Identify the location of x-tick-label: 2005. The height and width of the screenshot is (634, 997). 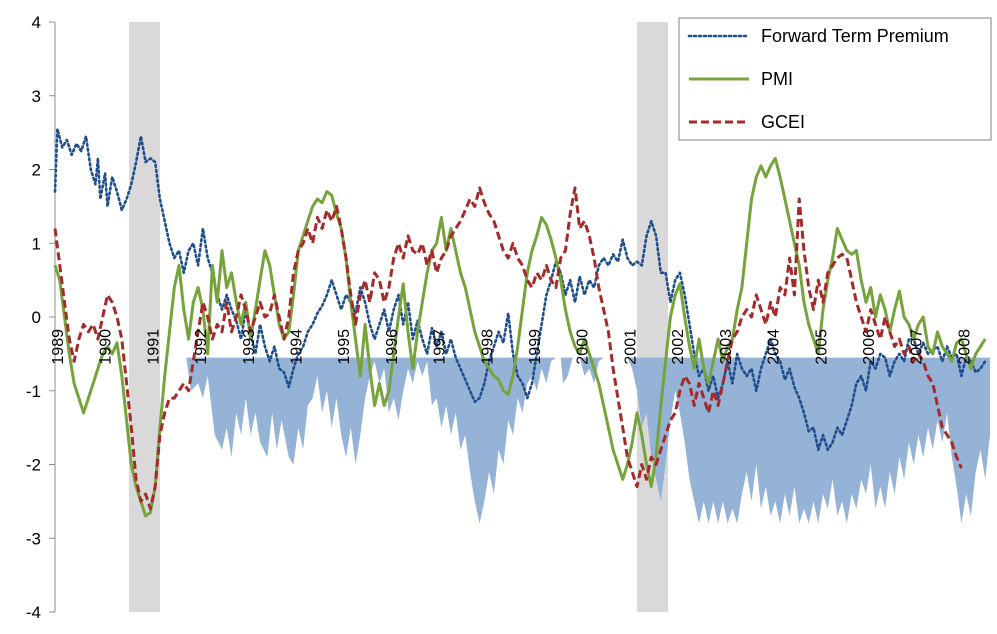
(821, 347).